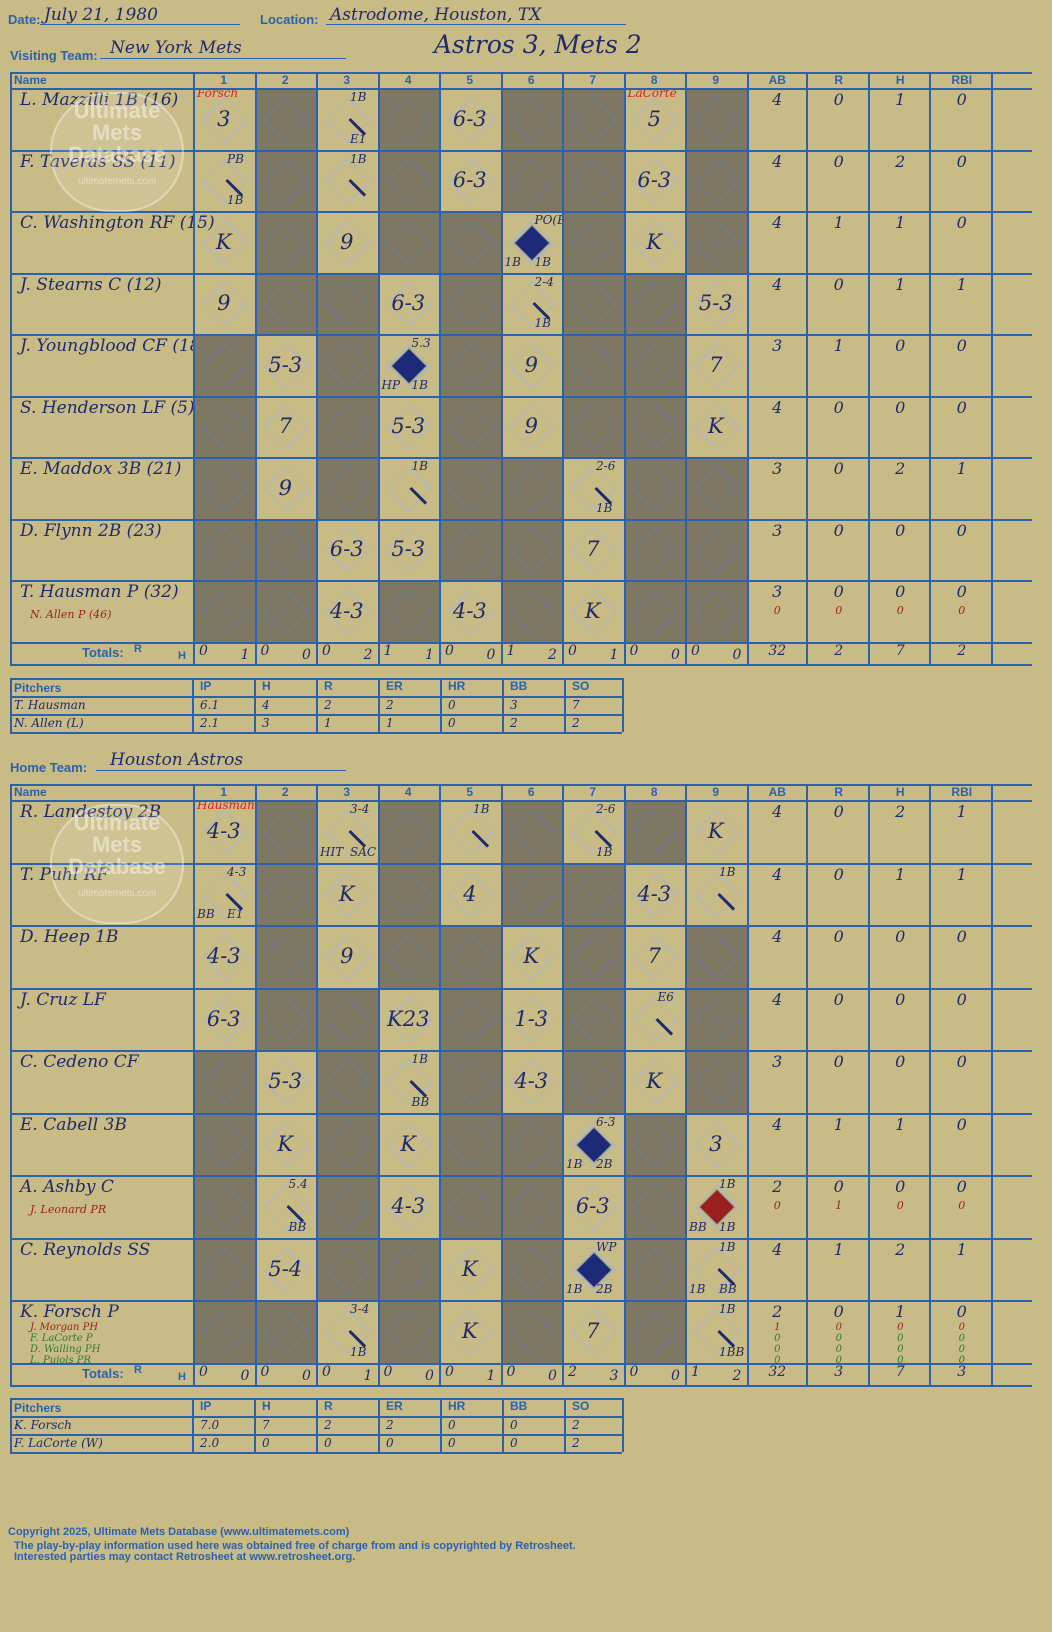 The image size is (1052, 1632). Describe the element at coordinates (777, 1327) in the screenshot. I see `substitute-stat: 1` at that location.